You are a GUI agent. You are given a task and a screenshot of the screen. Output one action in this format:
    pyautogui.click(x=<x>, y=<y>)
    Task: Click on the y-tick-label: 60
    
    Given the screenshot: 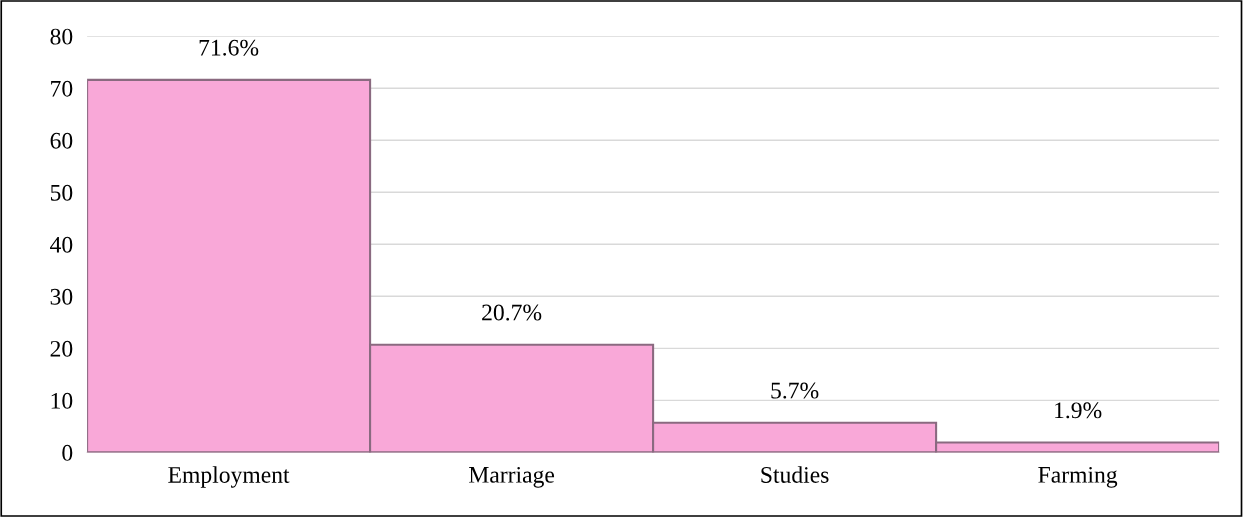 What is the action you would take?
    pyautogui.click(x=61, y=140)
    